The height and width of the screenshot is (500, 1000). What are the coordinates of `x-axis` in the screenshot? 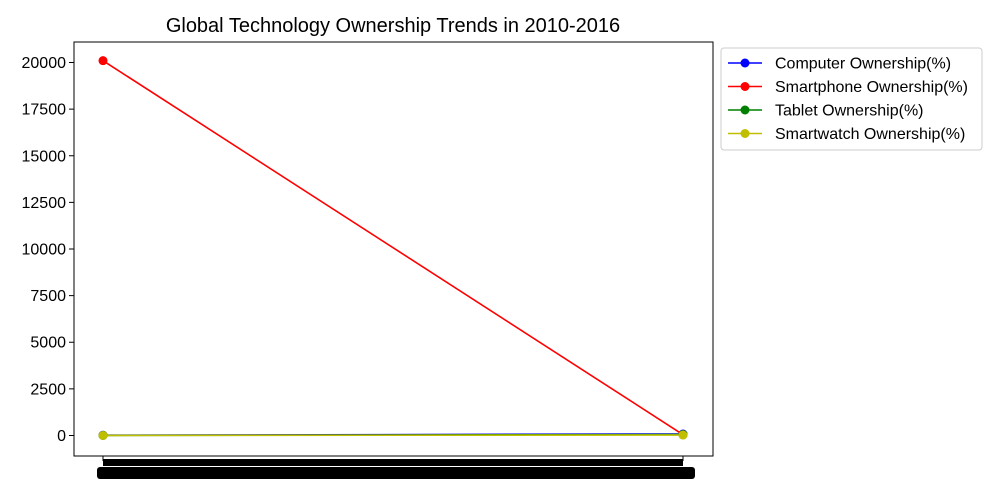 It's located at (396, 467).